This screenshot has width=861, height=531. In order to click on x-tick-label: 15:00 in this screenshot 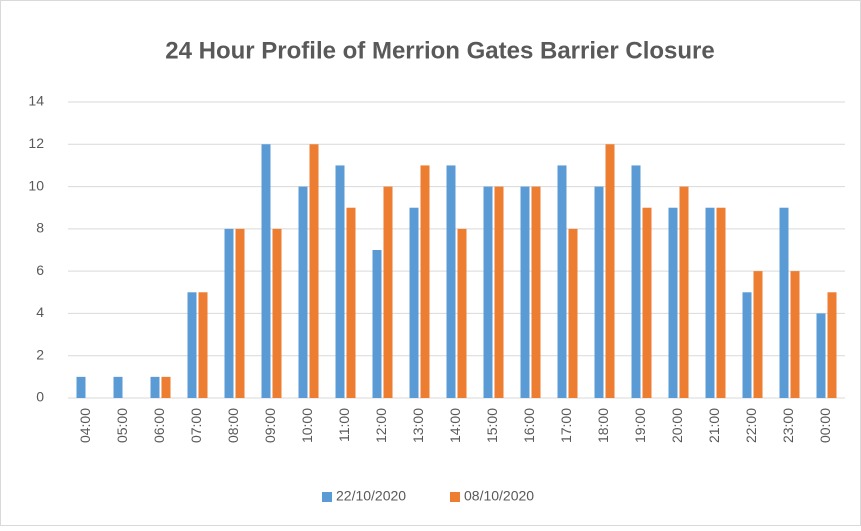, I will do `click(492, 425)`.